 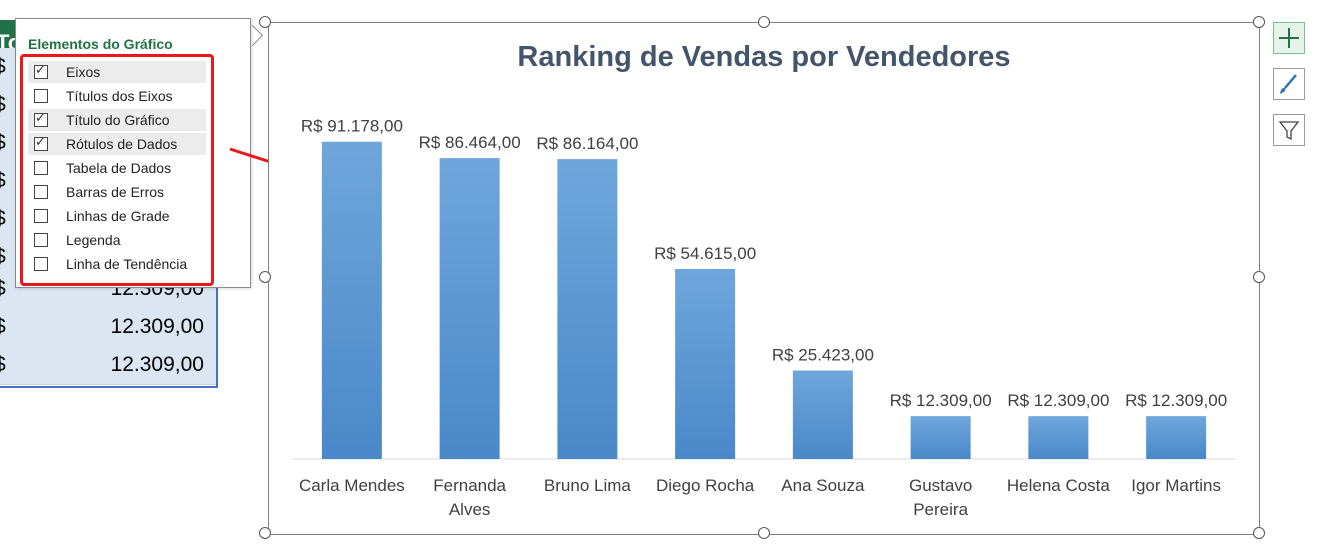 I want to click on chart-element-option: Tabela de Dados, so click(x=117, y=168).